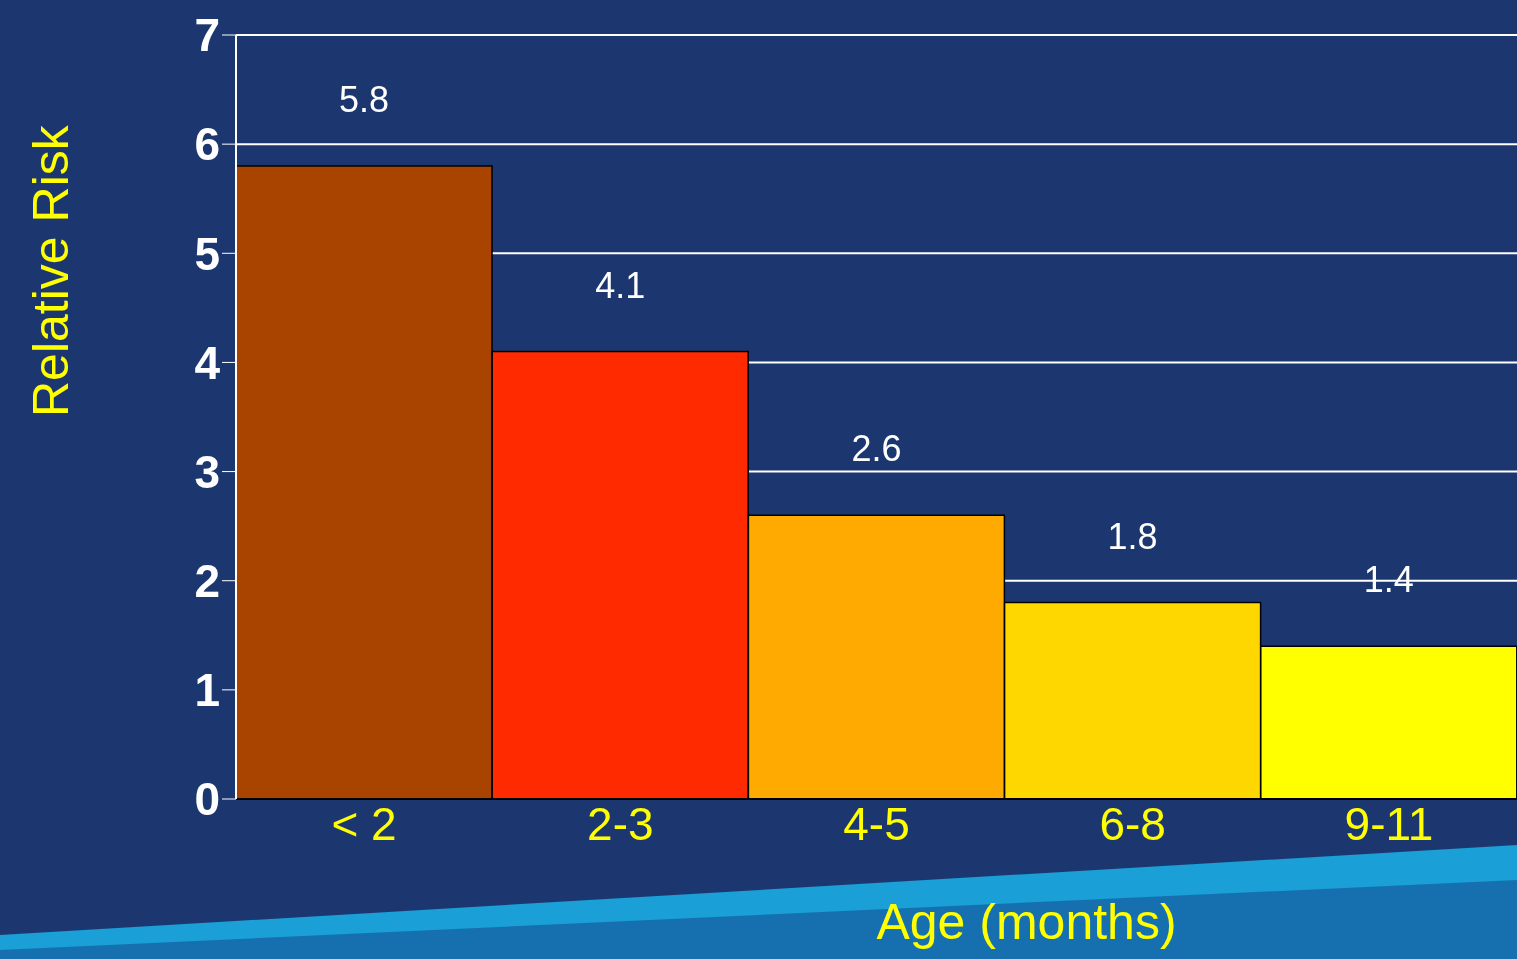 The width and height of the screenshot is (1517, 959). I want to click on x-axis-title: Age (months), so click(1026, 922).